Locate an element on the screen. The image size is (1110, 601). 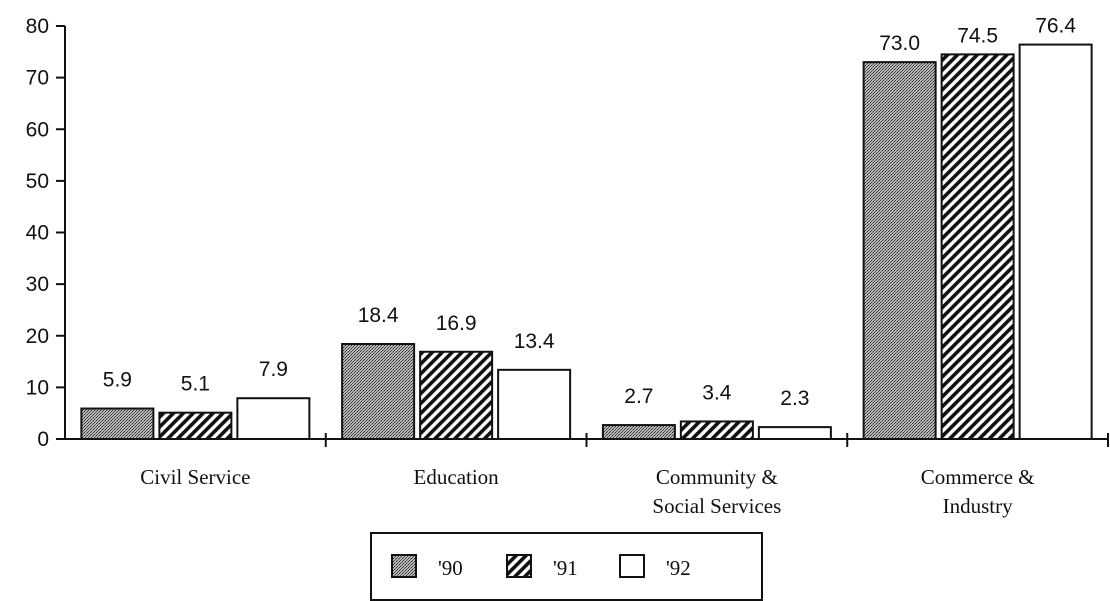
bar-value-label: 73.0 is located at coordinates (899, 43).